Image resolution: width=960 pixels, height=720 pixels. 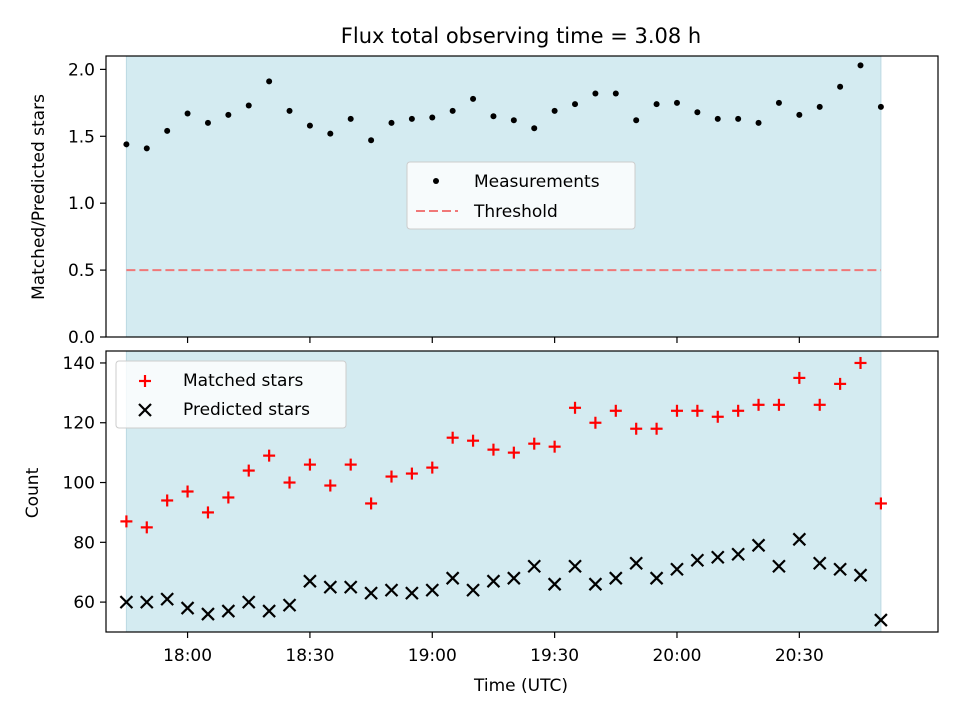 I want to click on y-tick-label: 80, so click(x=84, y=543).